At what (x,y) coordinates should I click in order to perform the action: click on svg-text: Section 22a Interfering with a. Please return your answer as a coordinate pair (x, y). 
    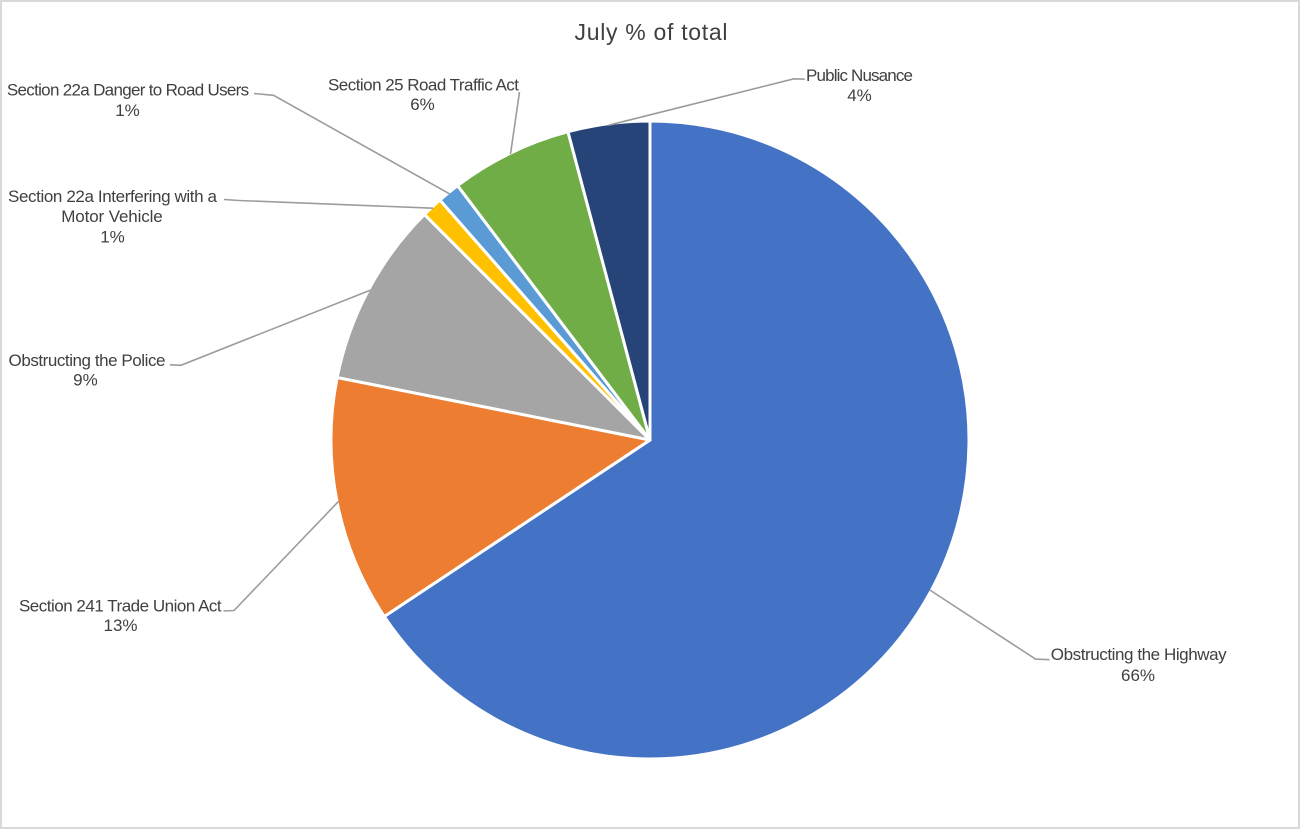
    Looking at the image, I should click on (113, 196).